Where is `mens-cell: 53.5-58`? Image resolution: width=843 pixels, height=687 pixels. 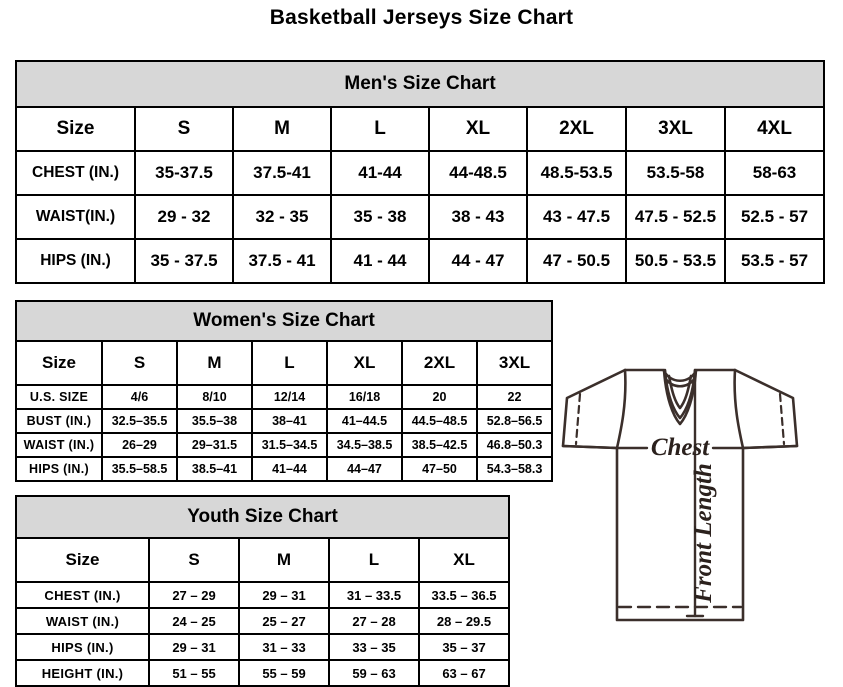 mens-cell: 53.5-58 is located at coordinates (675, 173).